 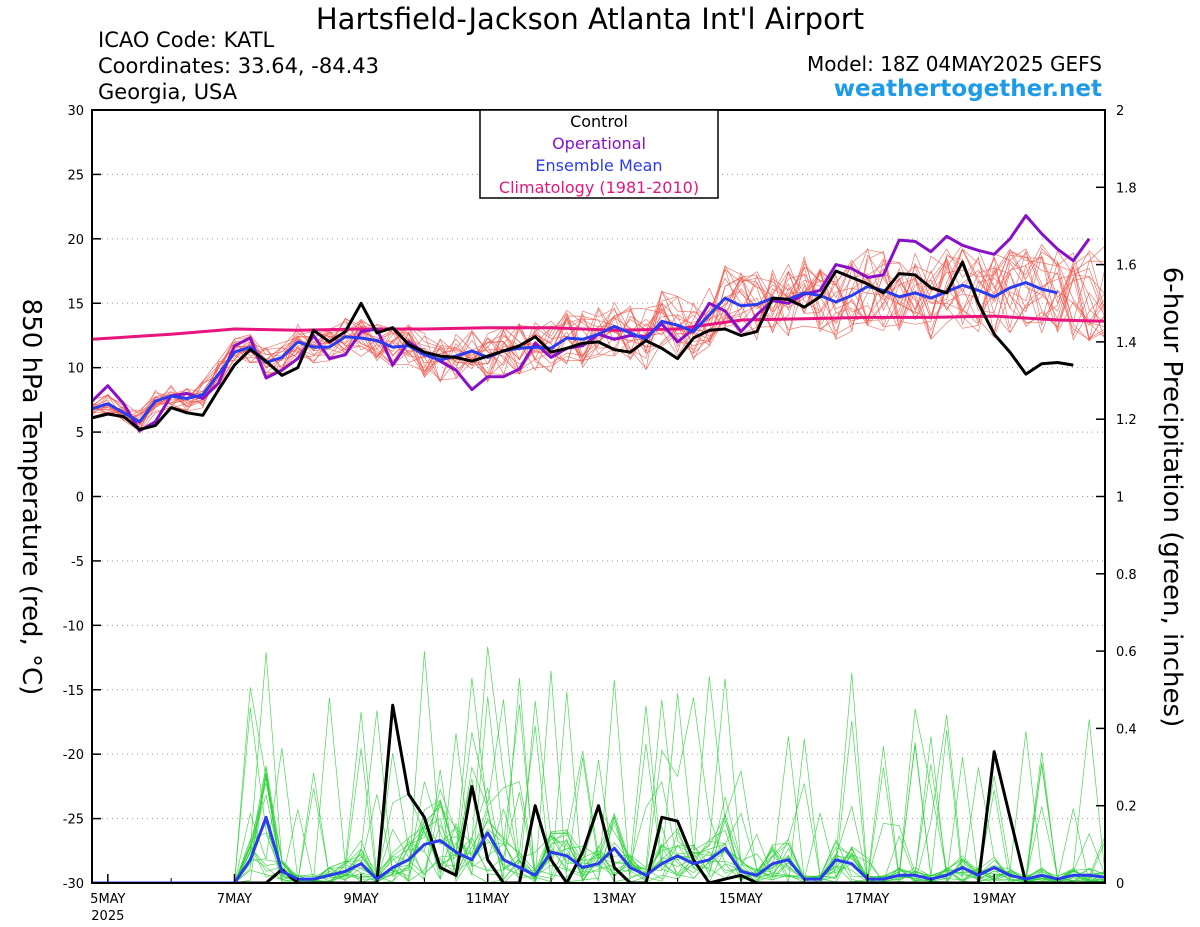 What do you see at coordinates (73, 755) in the screenshot?
I see `y-tick-label: -20` at bounding box center [73, 755].